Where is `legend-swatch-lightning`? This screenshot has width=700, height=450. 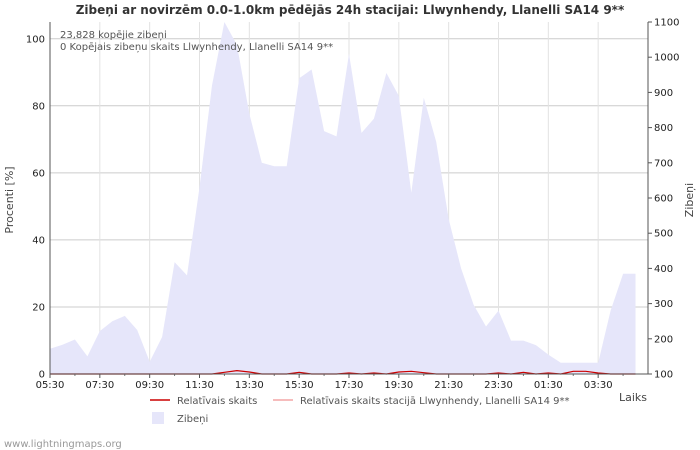 legend-swatch-lightning is located at coordinates (158, 418).